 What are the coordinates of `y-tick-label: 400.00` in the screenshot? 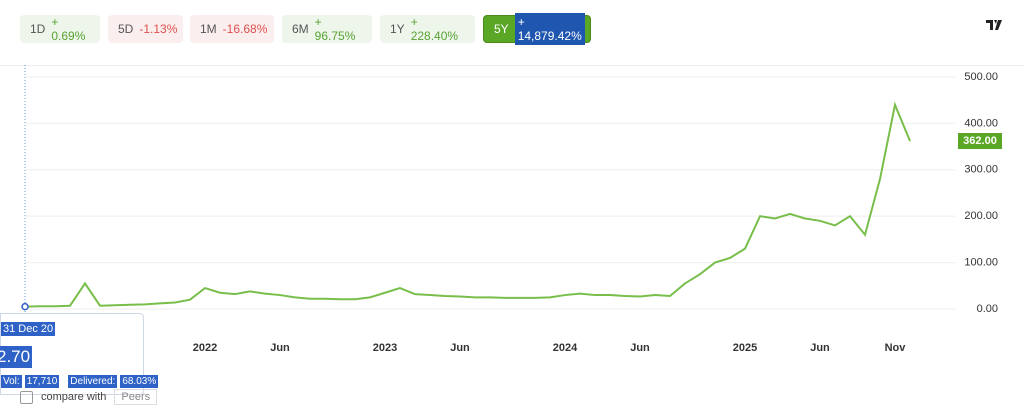 It's located at (981, 123).